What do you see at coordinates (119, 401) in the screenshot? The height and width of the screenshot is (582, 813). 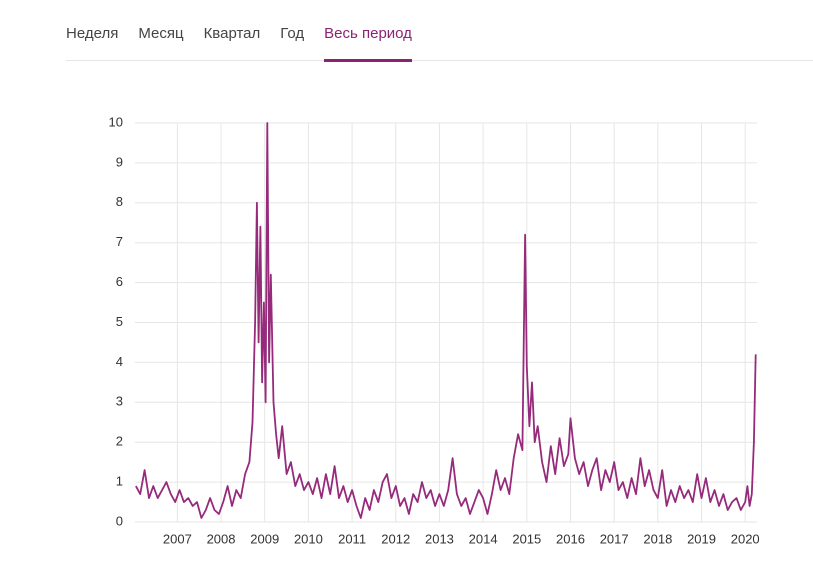 I see `y-tick-label: 3` at bounding box center [119, 401].